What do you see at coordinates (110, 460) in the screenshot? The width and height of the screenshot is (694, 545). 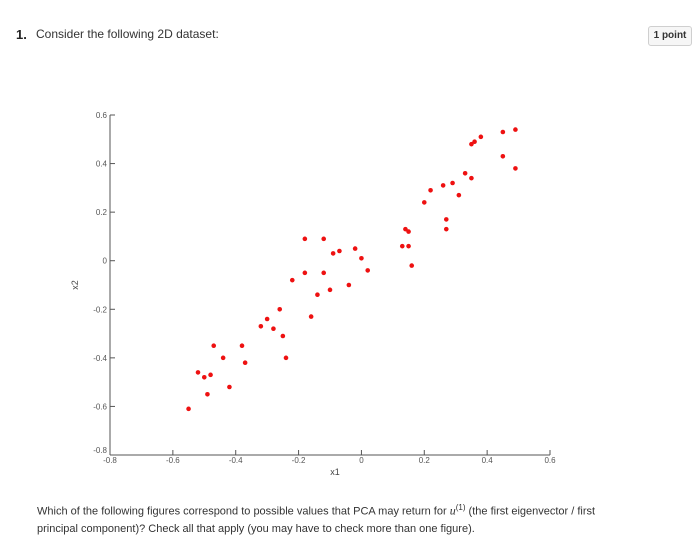 I see `x-tick-label: -0.8` at bounding box center [110, 460].